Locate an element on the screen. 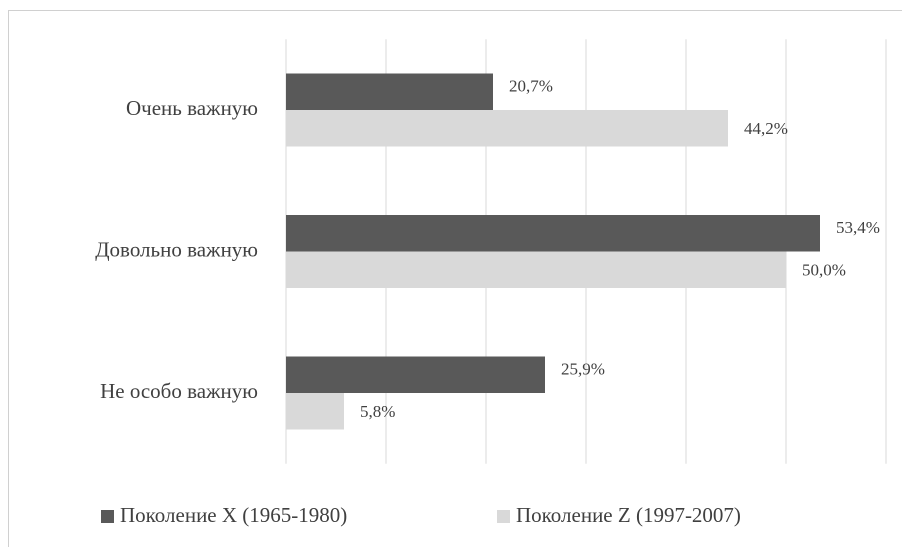  y-tick-label: Довольно важную is located at coordinates (176, 249).